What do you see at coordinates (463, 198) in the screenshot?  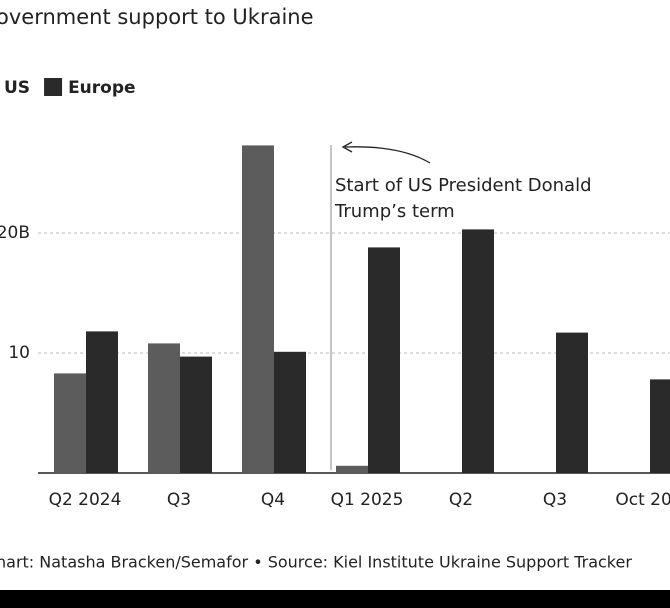 I see `annotation: Start of US President Donald Trump’s term` at bounding box center [463, 198].